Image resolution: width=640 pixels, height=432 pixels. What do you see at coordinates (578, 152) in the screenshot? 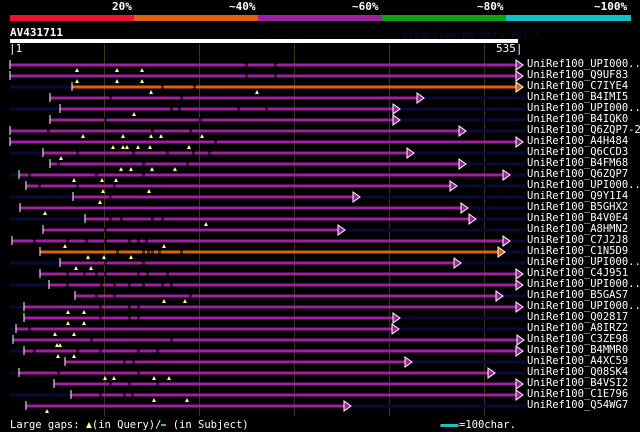
I see `hit-label: UniRef100_Q6CCD3` at bounding box center [578, 152].